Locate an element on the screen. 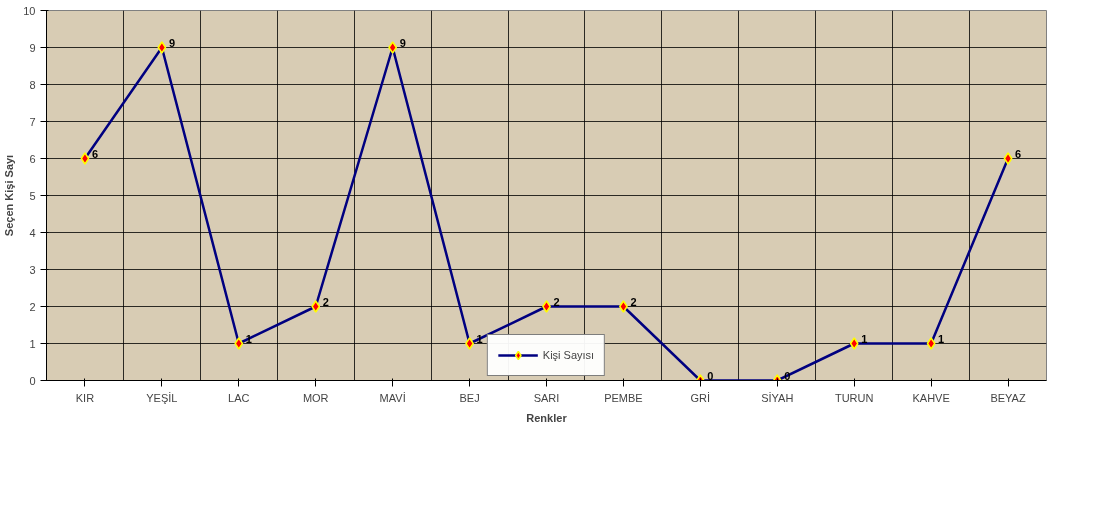 This screenshot has width=1098, height=532. x-tick-label: SARI is located at coordinates (546, 397).